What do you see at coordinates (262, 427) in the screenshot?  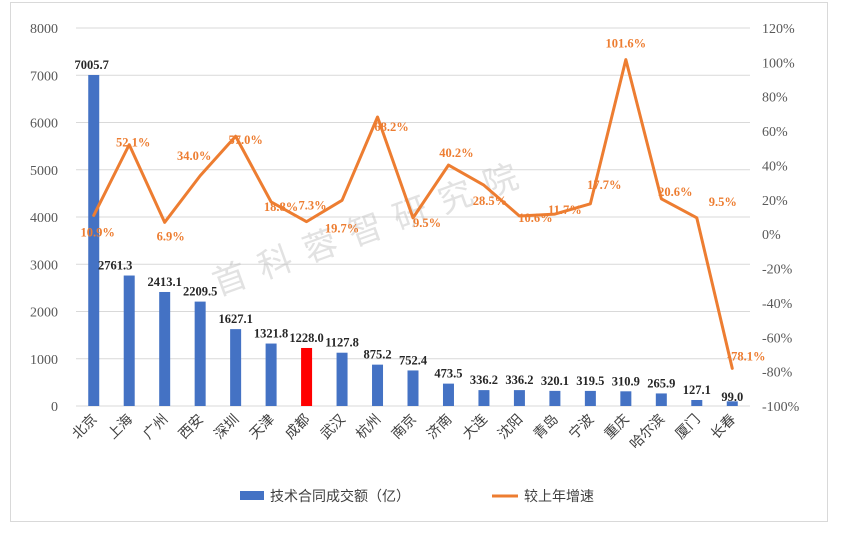 I see `category-label: 天津` at bounding box center [262, 427].